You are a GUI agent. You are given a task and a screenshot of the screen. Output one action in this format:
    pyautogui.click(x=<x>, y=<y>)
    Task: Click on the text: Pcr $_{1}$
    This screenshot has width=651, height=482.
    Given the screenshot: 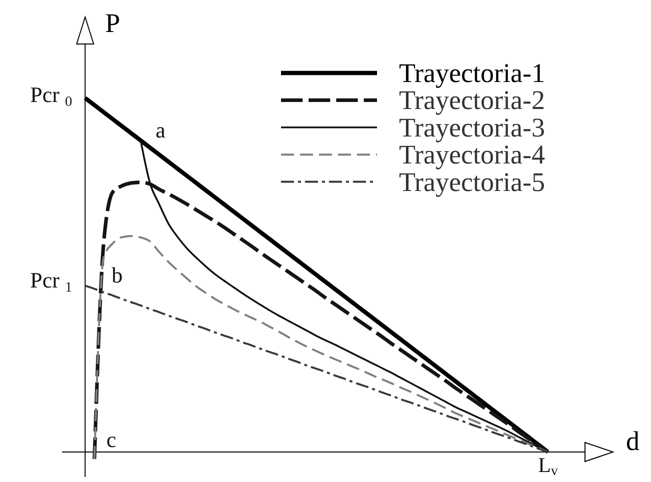 What is the action you would take?
    pyautogui.click(x=51, y=282)
    